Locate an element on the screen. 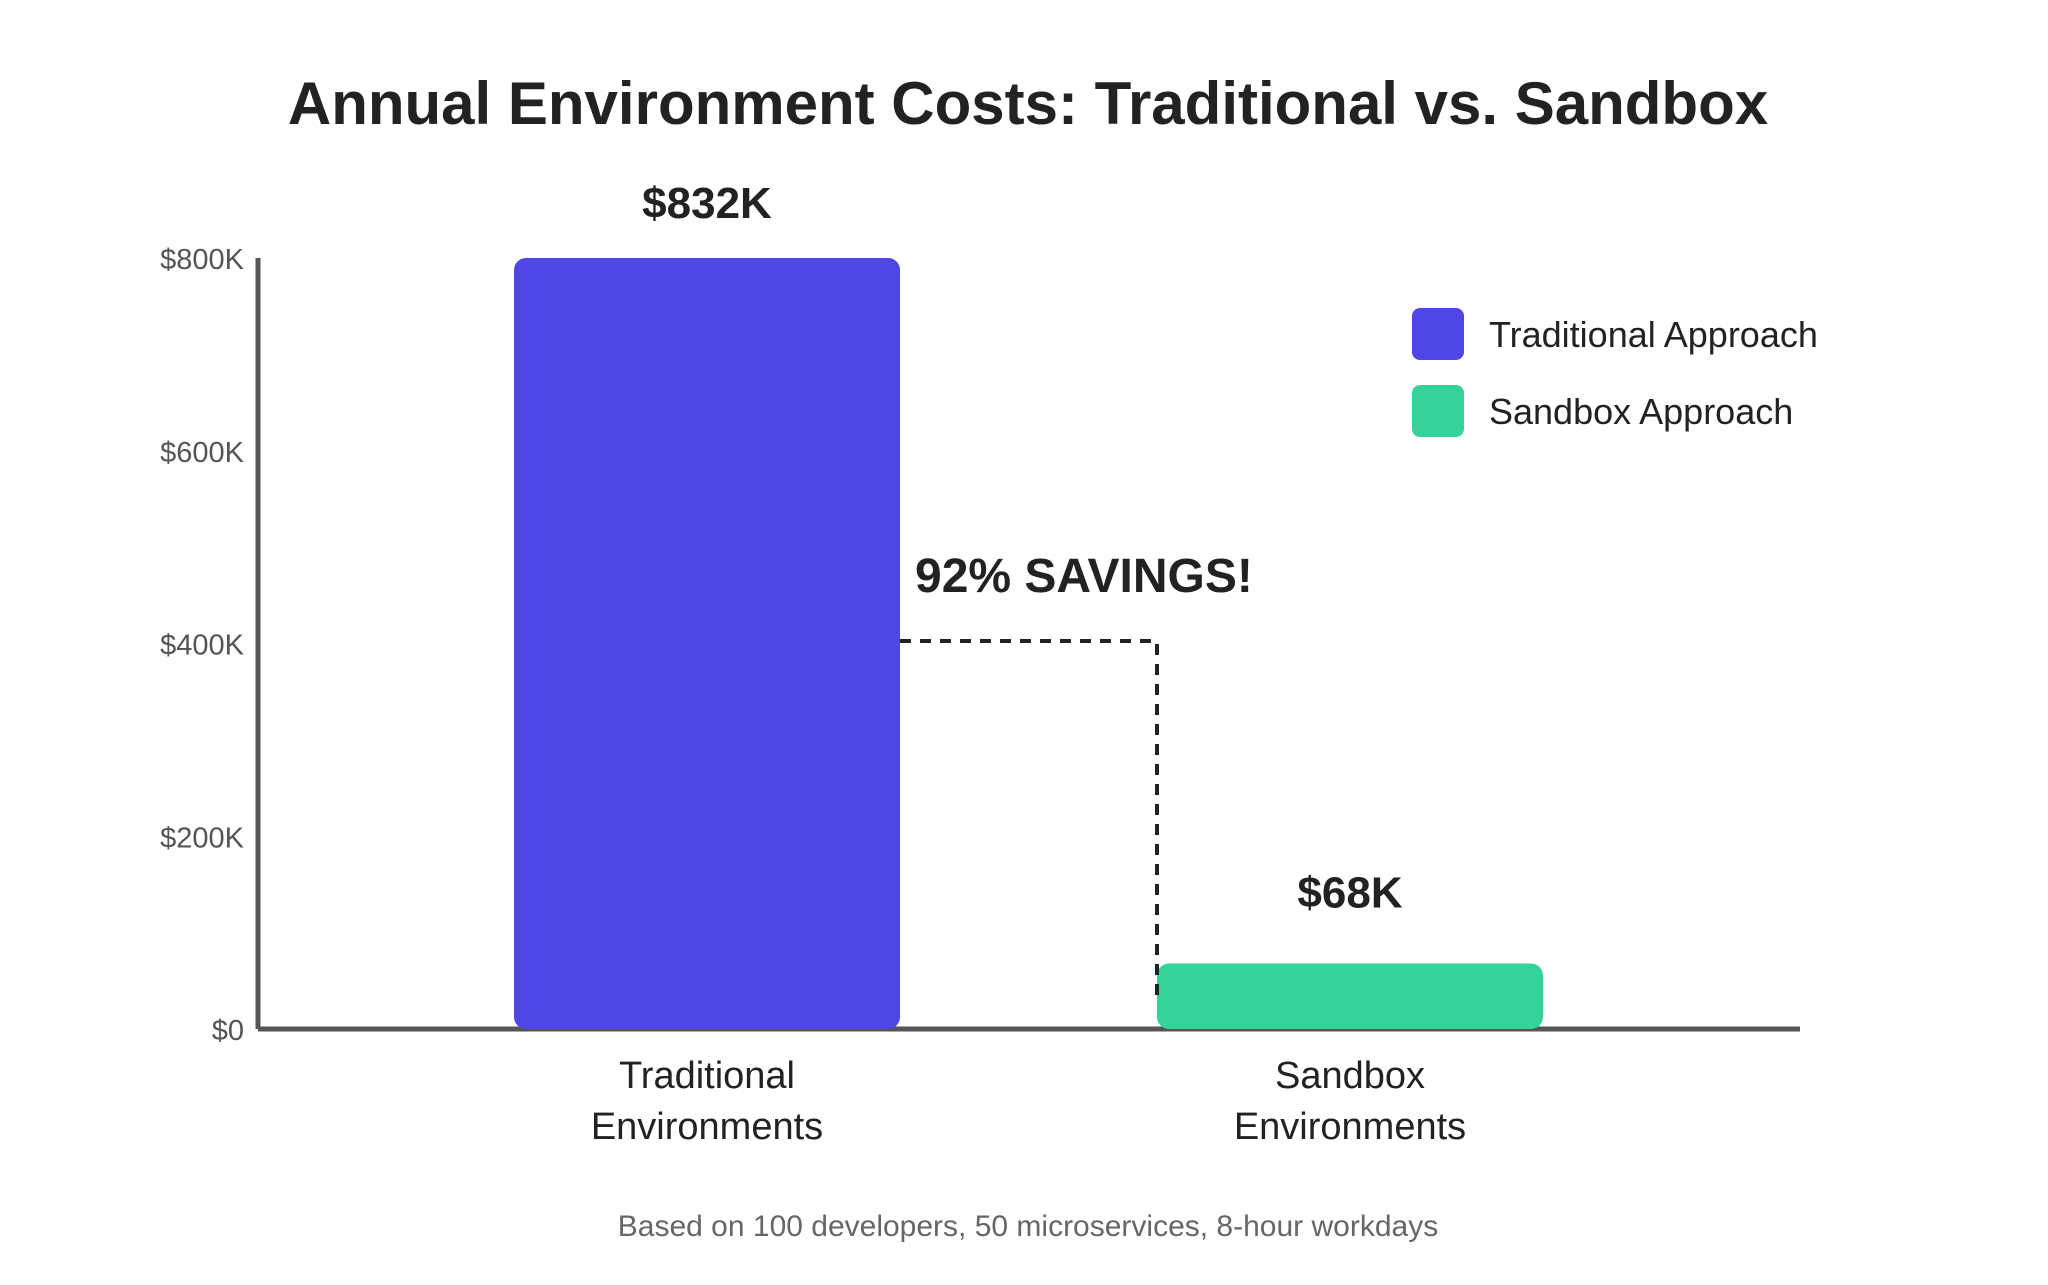 This screenshot has width=2048, height=1285. x-tick-label: Traditional Environments is located at coordinates (707, 1101).